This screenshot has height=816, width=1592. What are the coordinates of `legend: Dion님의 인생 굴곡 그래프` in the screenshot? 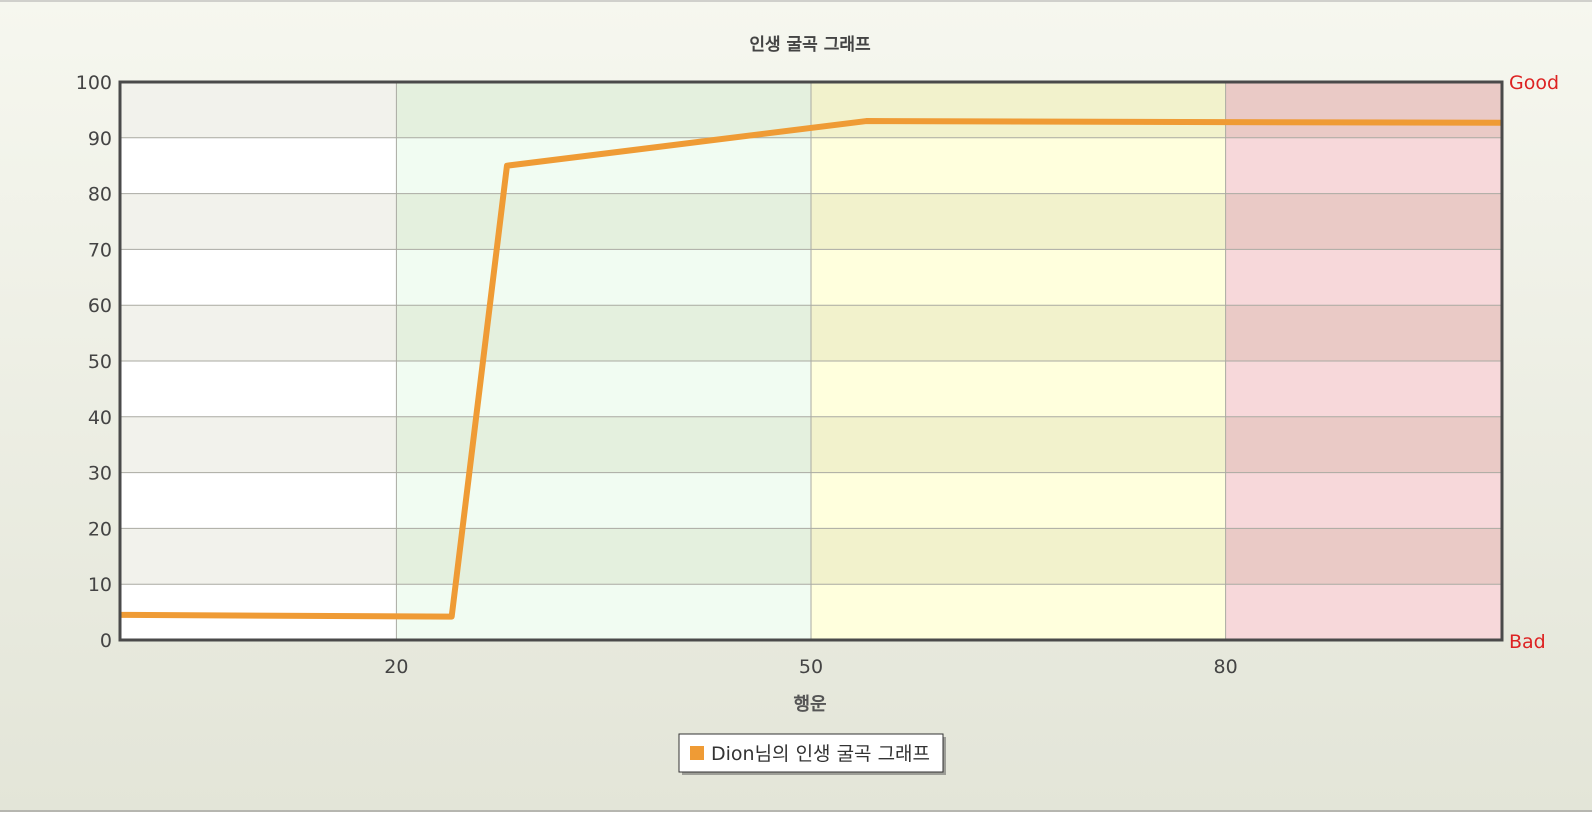 It's located at (812, 754).